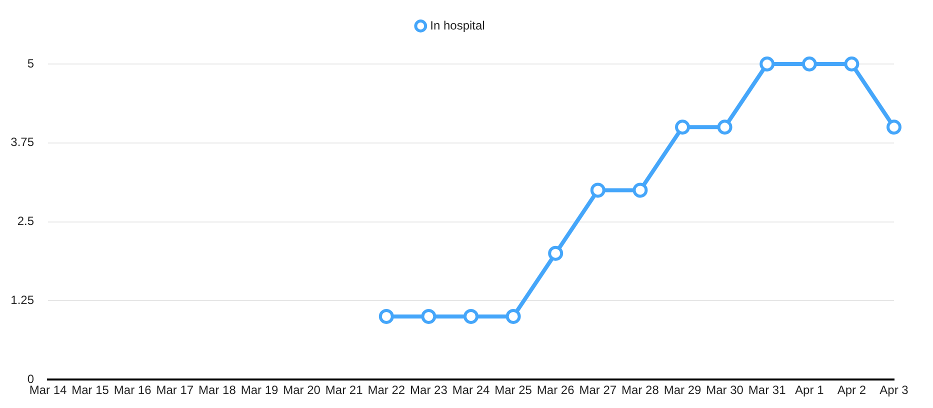 Image resolution: width=933 pixels, height=408 pixels. I want to click on x-tick-label: Mar 25, so click(513, 390).